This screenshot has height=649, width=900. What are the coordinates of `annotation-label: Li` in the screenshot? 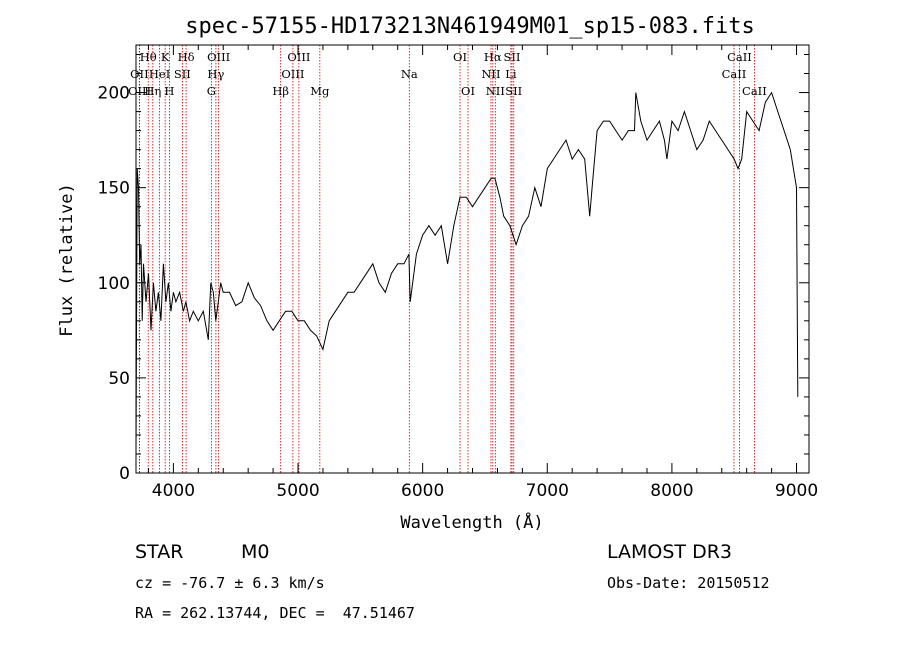 It's located at (511, 74).